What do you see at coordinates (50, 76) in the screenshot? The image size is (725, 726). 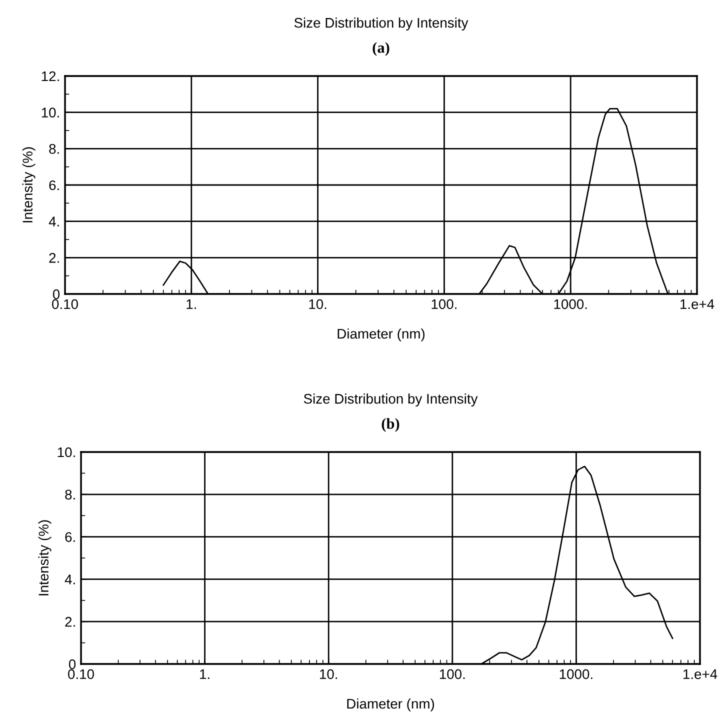 I see `y-tick-label: 12.` at bounding box center [50, 76].